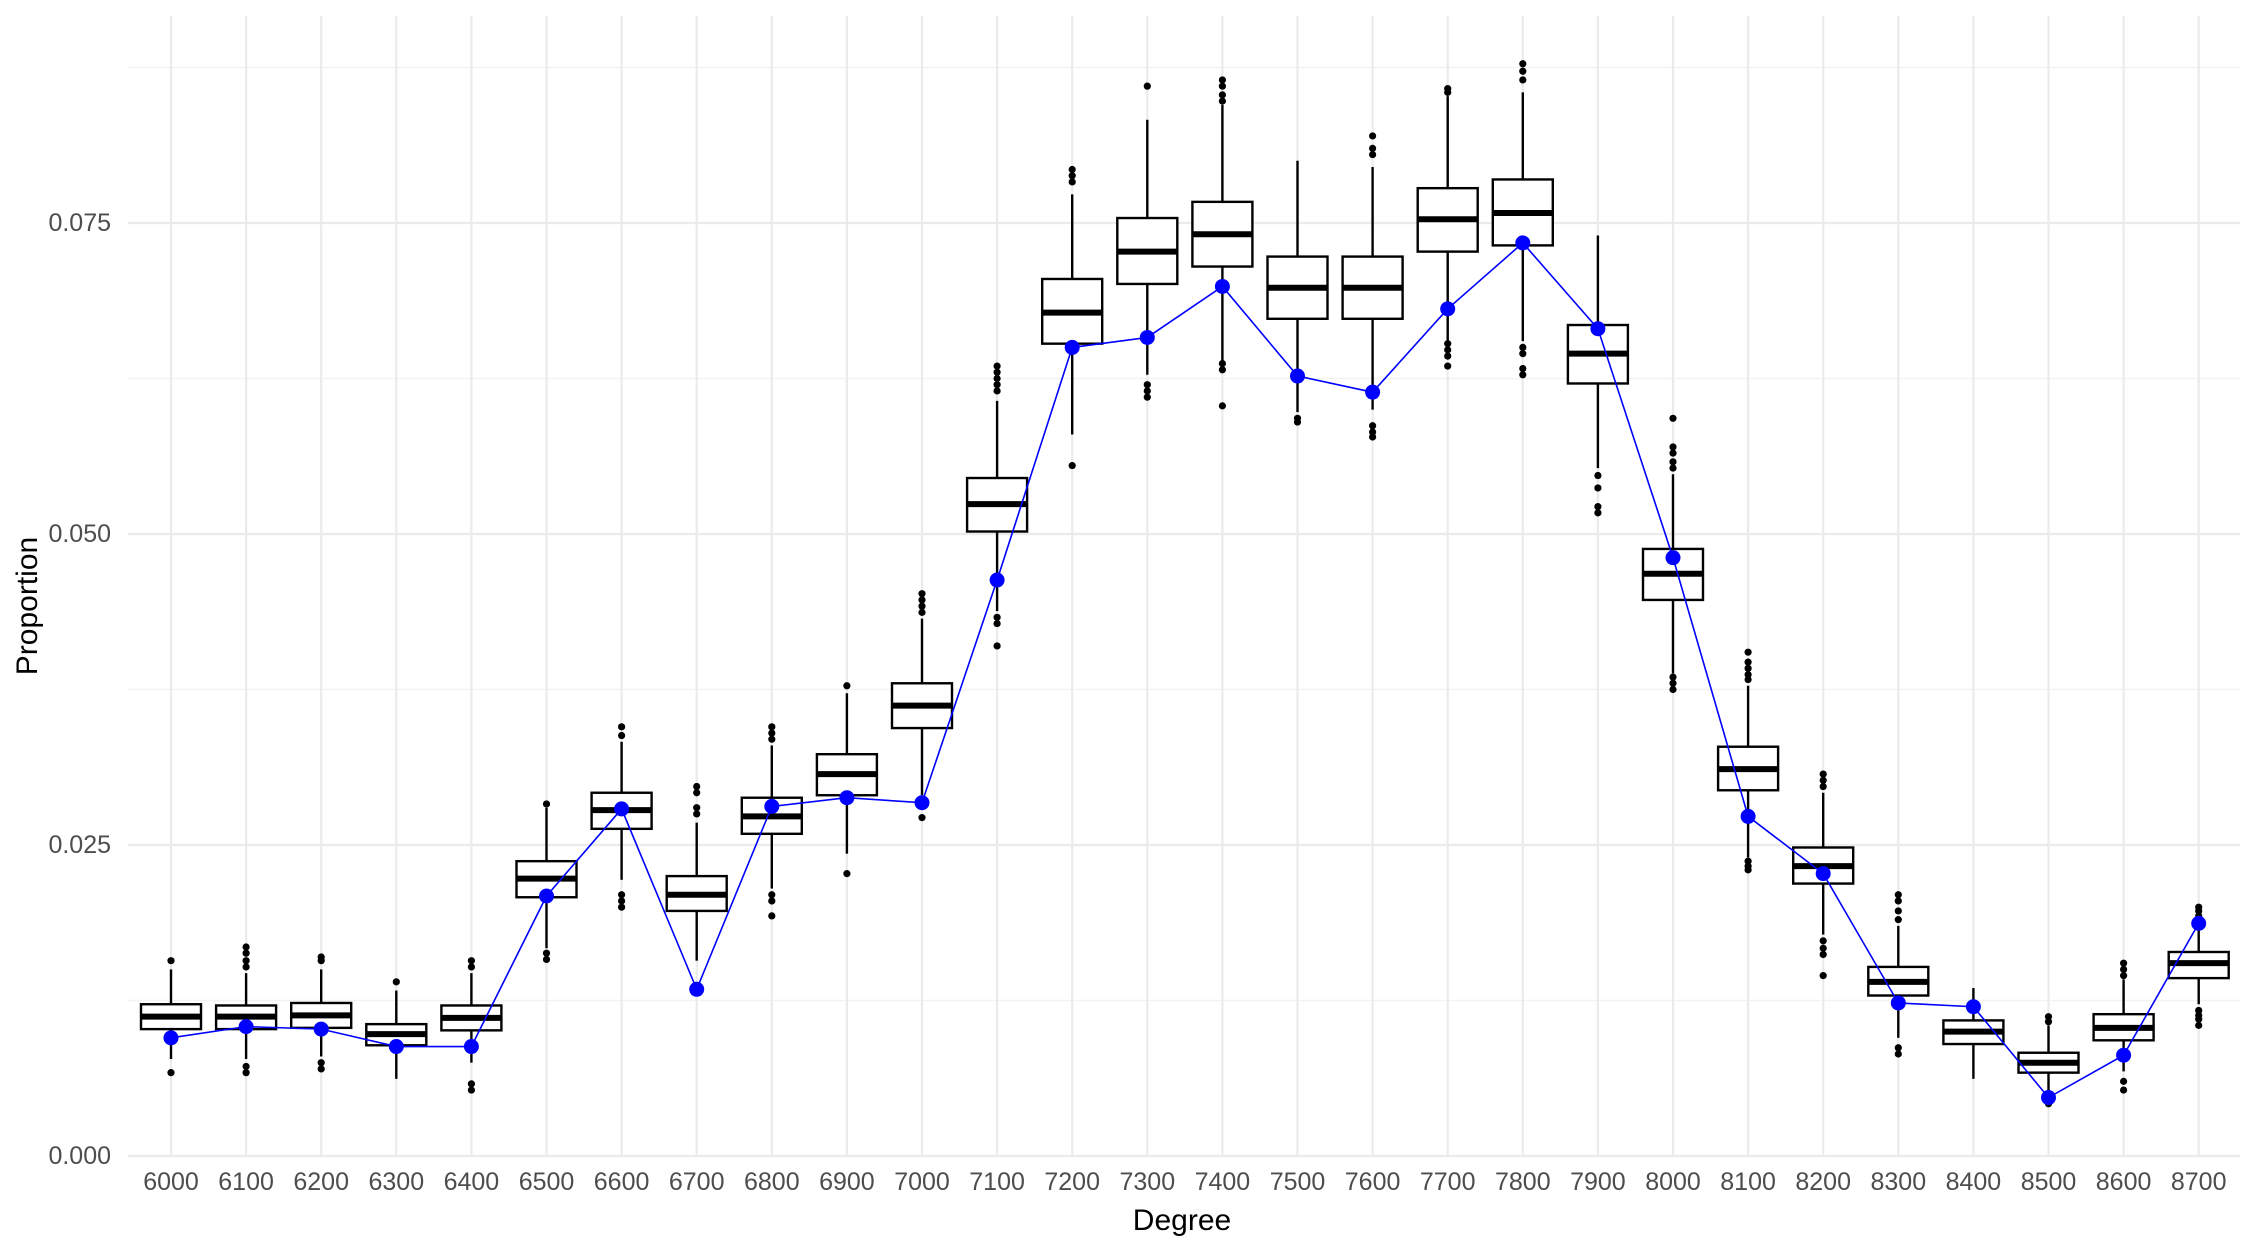  I want to click on x-tick-label: 6300, so click(396, 1182).